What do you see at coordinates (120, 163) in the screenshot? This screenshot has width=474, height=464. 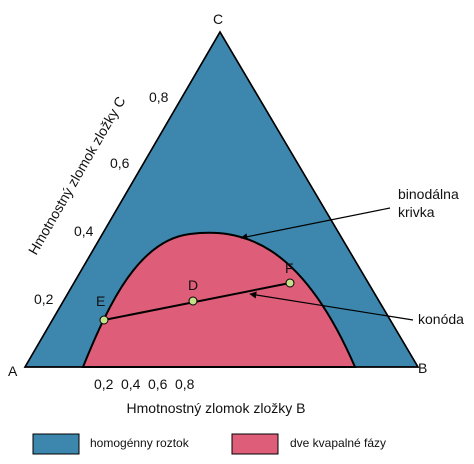 I see `c-tick-0.6: 0,6` at bounding box center [120, 163].